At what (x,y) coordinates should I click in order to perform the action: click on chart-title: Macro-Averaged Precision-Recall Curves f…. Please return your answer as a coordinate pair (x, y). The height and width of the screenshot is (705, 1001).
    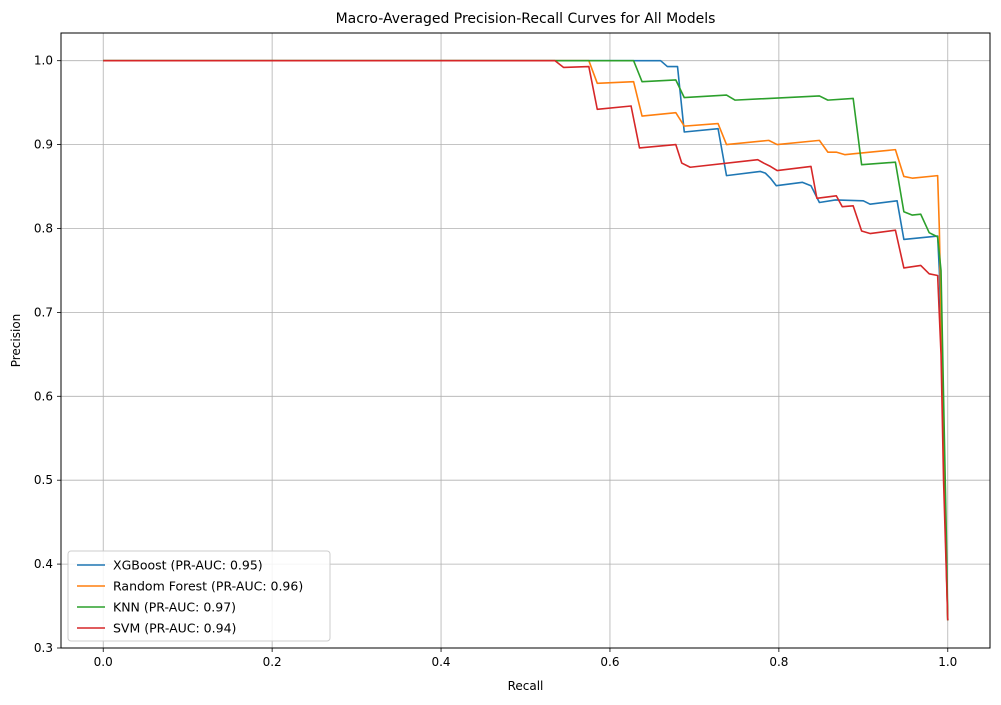
    Looking at the image, I should click on (526, 19).